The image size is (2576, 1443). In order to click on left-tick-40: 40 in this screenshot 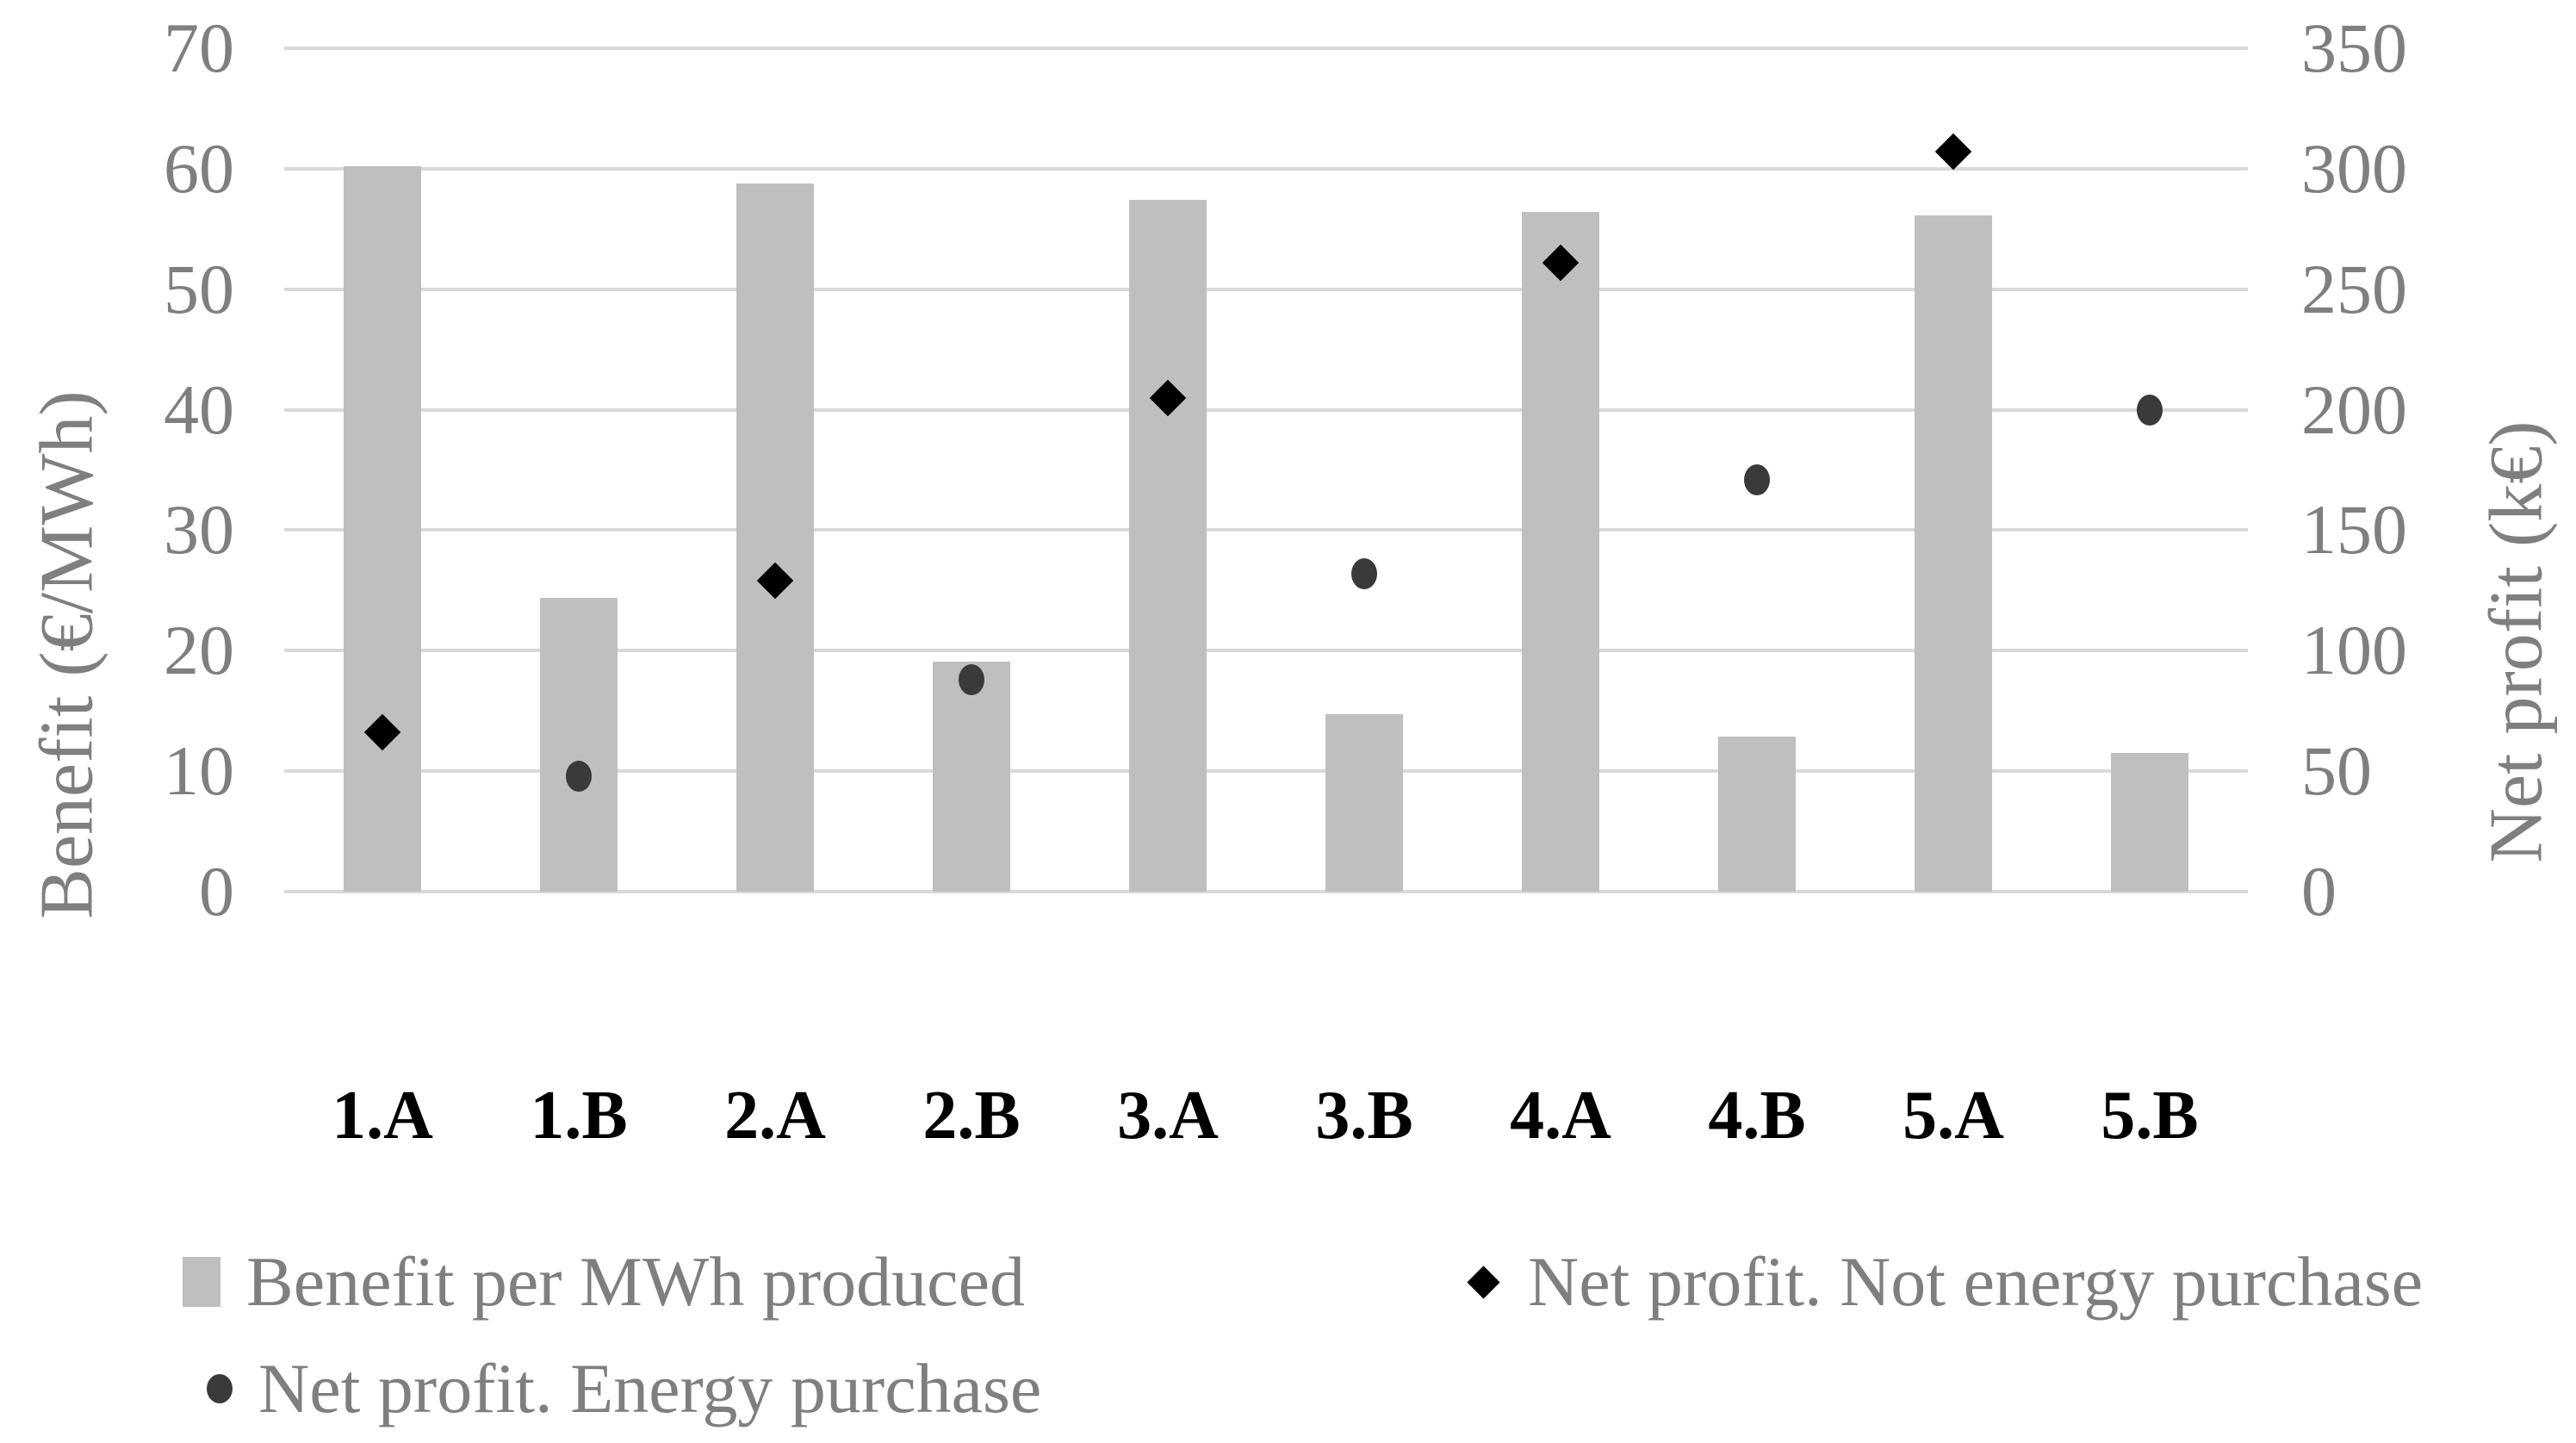, I will do `click(199, 409)`.